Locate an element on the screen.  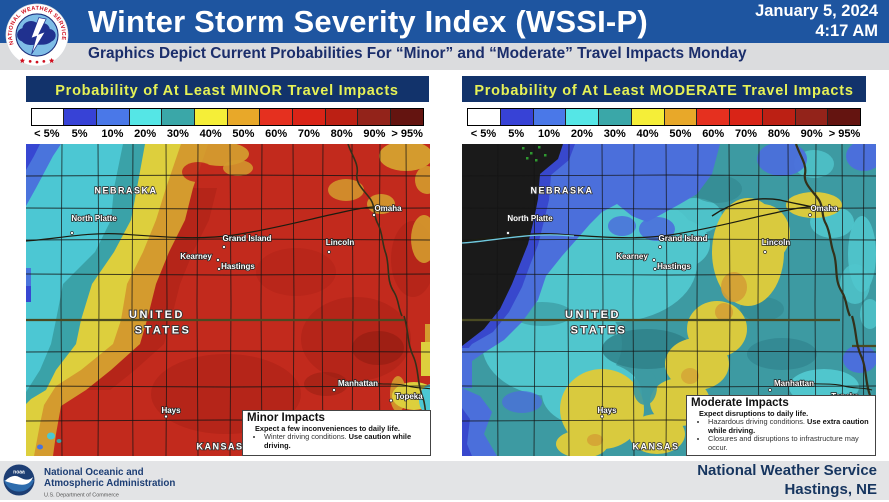
svg-text: Topeka is located at coordinates (409, 396).